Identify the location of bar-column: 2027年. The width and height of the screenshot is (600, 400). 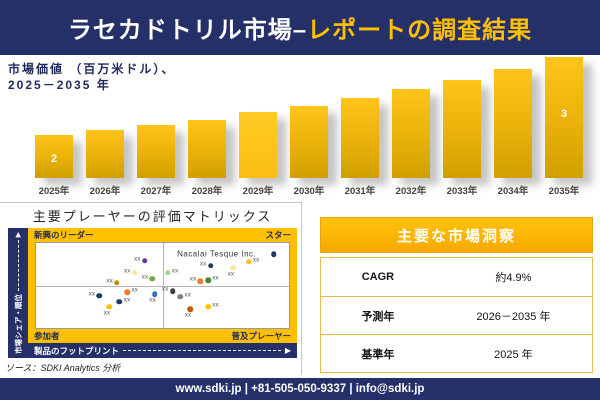
(156, 129).